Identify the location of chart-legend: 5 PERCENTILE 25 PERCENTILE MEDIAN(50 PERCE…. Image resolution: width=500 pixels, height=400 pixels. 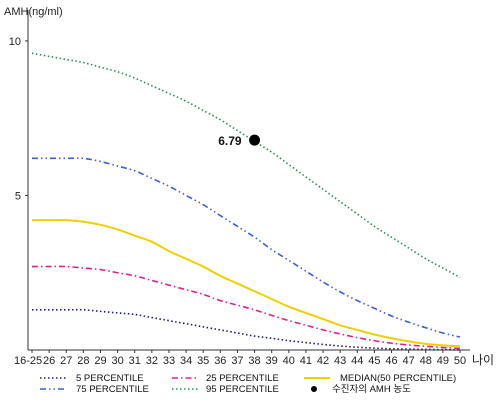
(248, 384).